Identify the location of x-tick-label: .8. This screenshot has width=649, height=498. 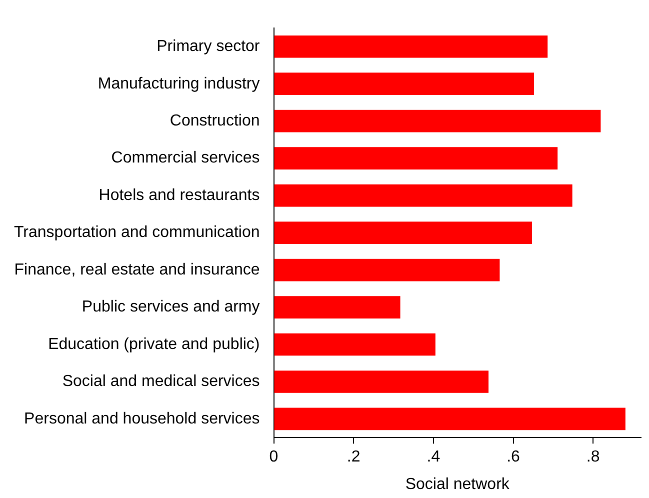
(593, 457).